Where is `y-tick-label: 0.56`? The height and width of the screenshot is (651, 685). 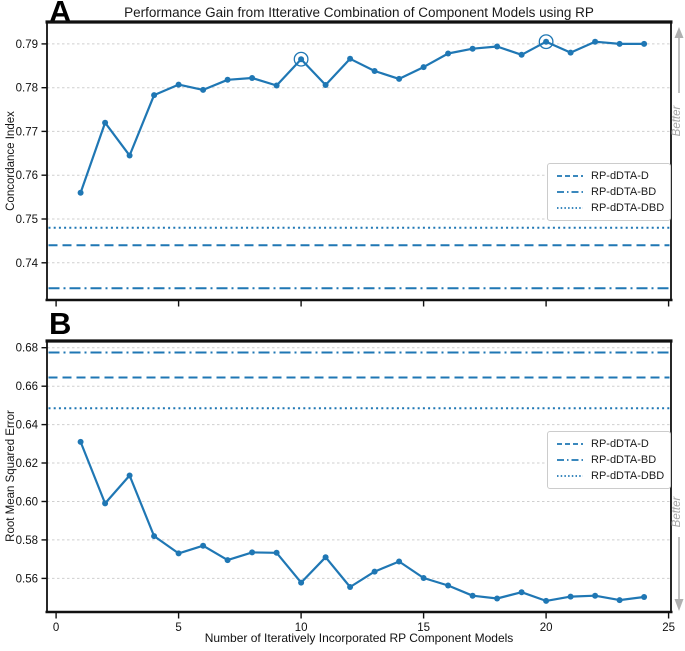
y-tick-label: 0.56 is located at coordinates (27, 579).